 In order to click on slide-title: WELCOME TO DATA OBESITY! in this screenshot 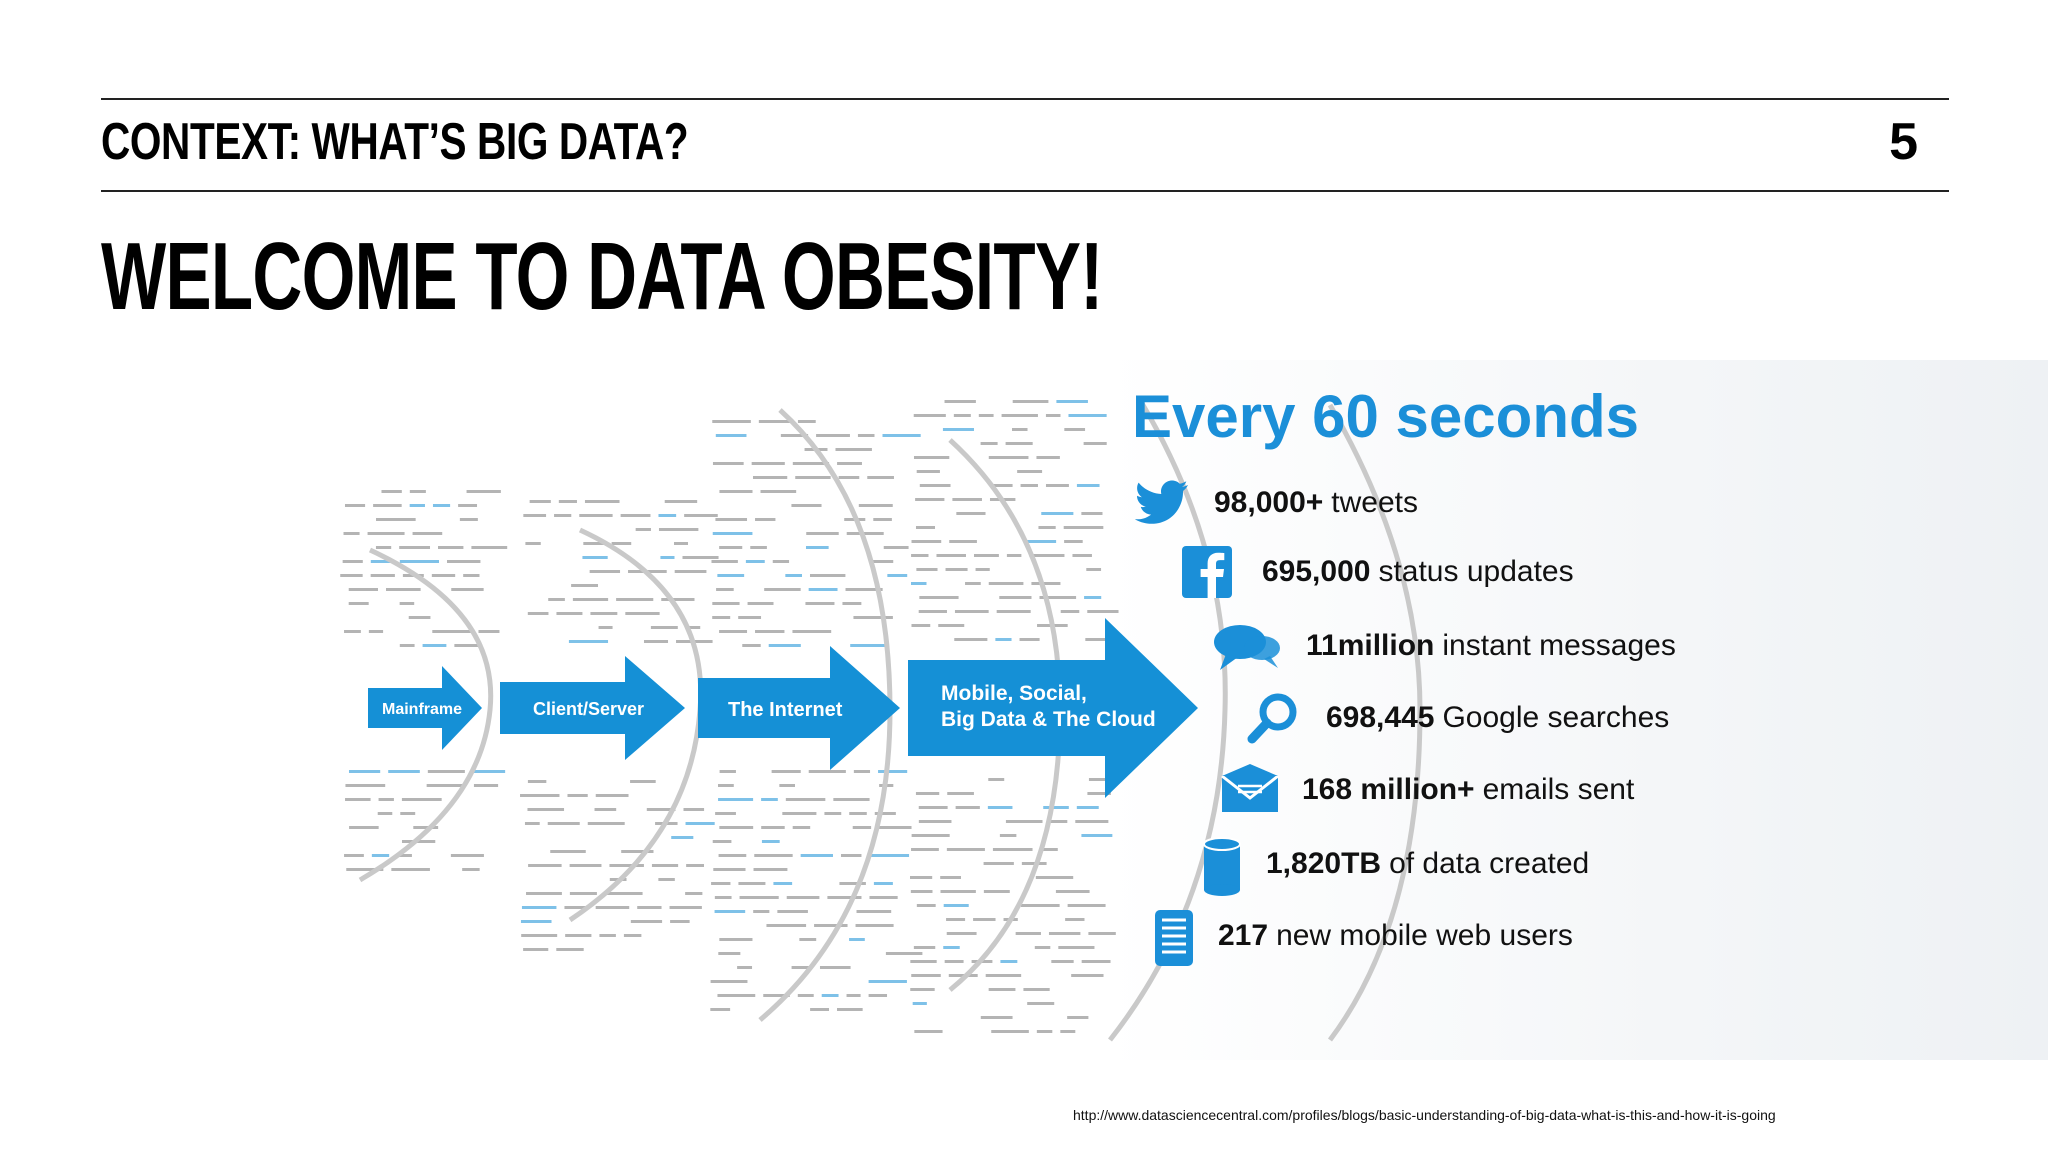, I will do `click(602, 276)`.